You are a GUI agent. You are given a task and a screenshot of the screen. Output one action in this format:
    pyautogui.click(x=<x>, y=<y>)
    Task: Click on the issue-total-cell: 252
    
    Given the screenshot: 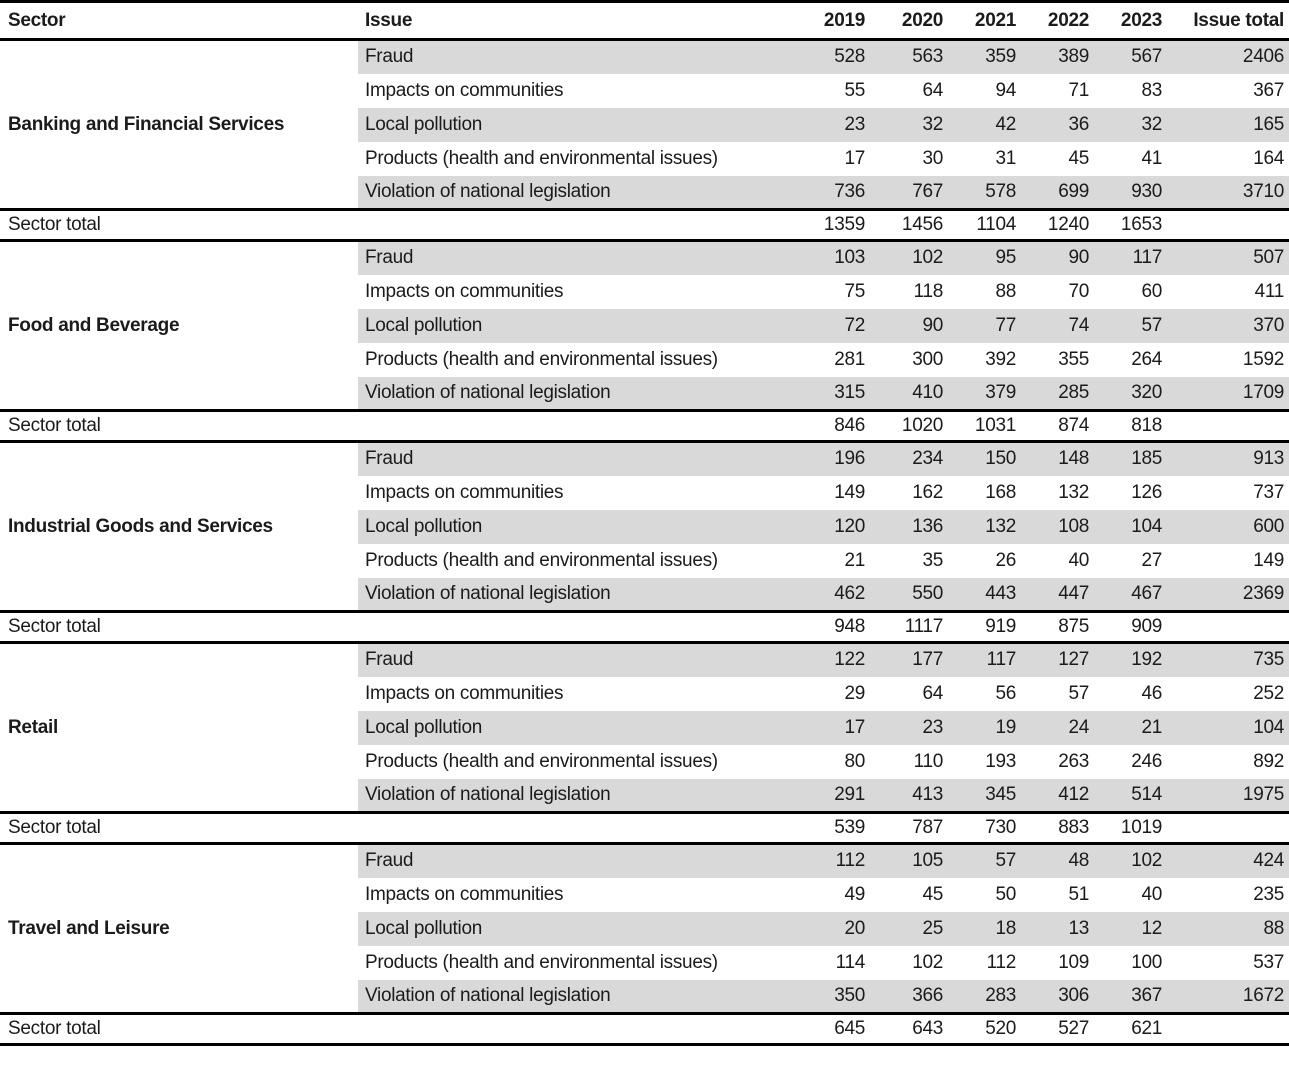 What is the action you would take?
    pyautogui.click(x=1268, y=693)
    